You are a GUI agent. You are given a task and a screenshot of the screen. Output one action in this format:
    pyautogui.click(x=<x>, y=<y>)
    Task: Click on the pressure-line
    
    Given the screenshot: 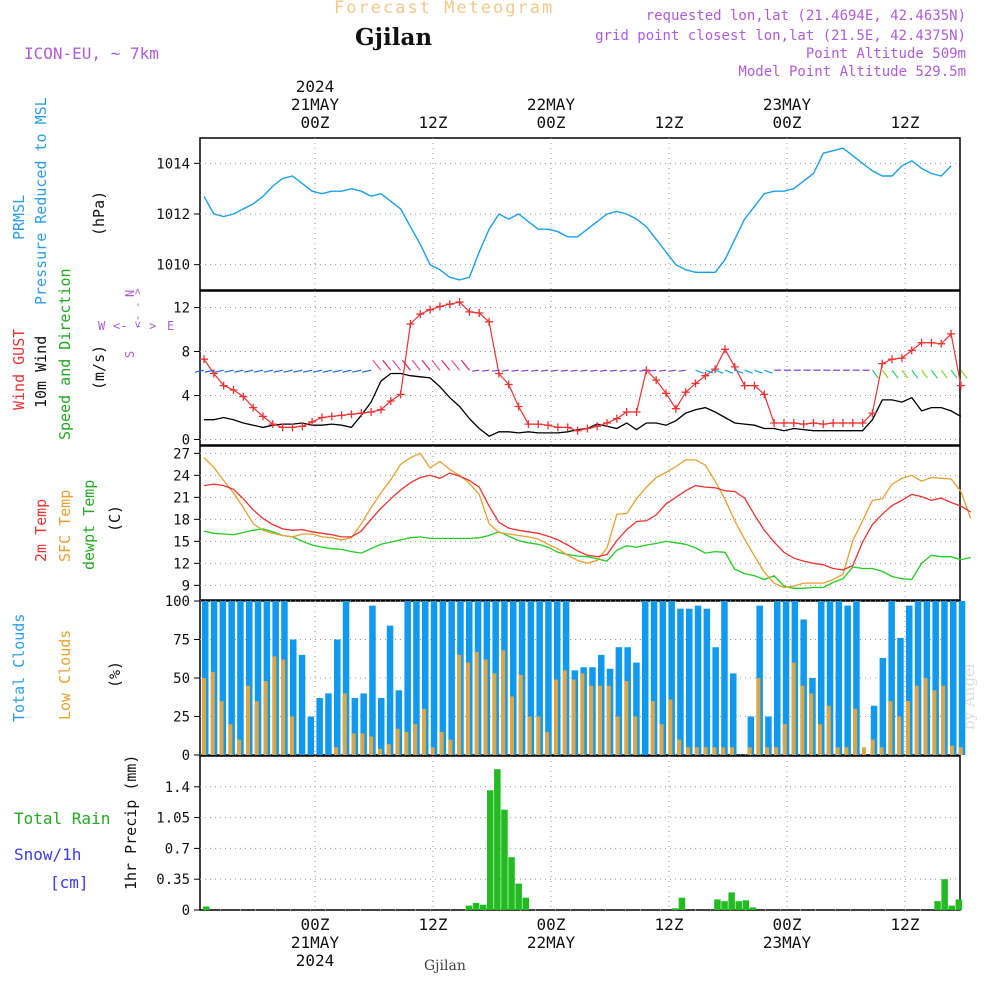 What is the action you would take?
    pyautogui.click(x=577, y=214)
    